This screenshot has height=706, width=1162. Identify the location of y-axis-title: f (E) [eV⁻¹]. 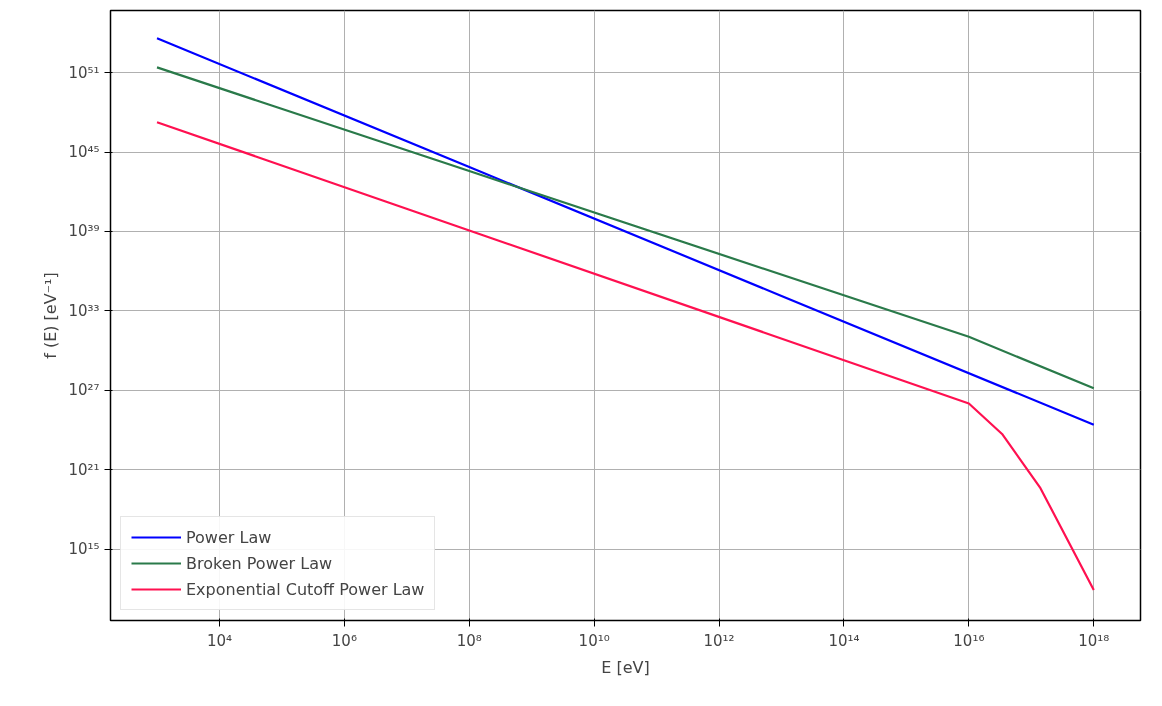
(51, 315).